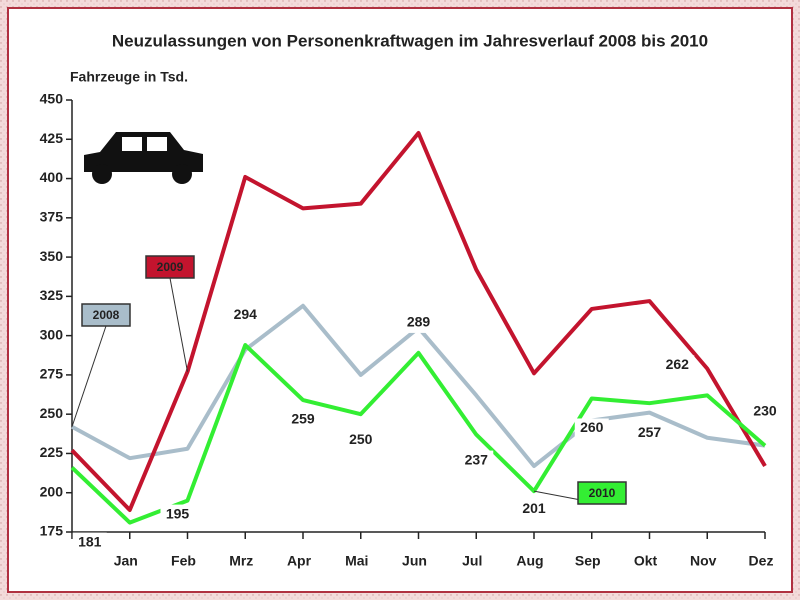 The width and height of the screenshot is (800, 600). Describe the element at coordinates (52, 177) in the screenshot. I see `y-tick-label: 400` at that location.